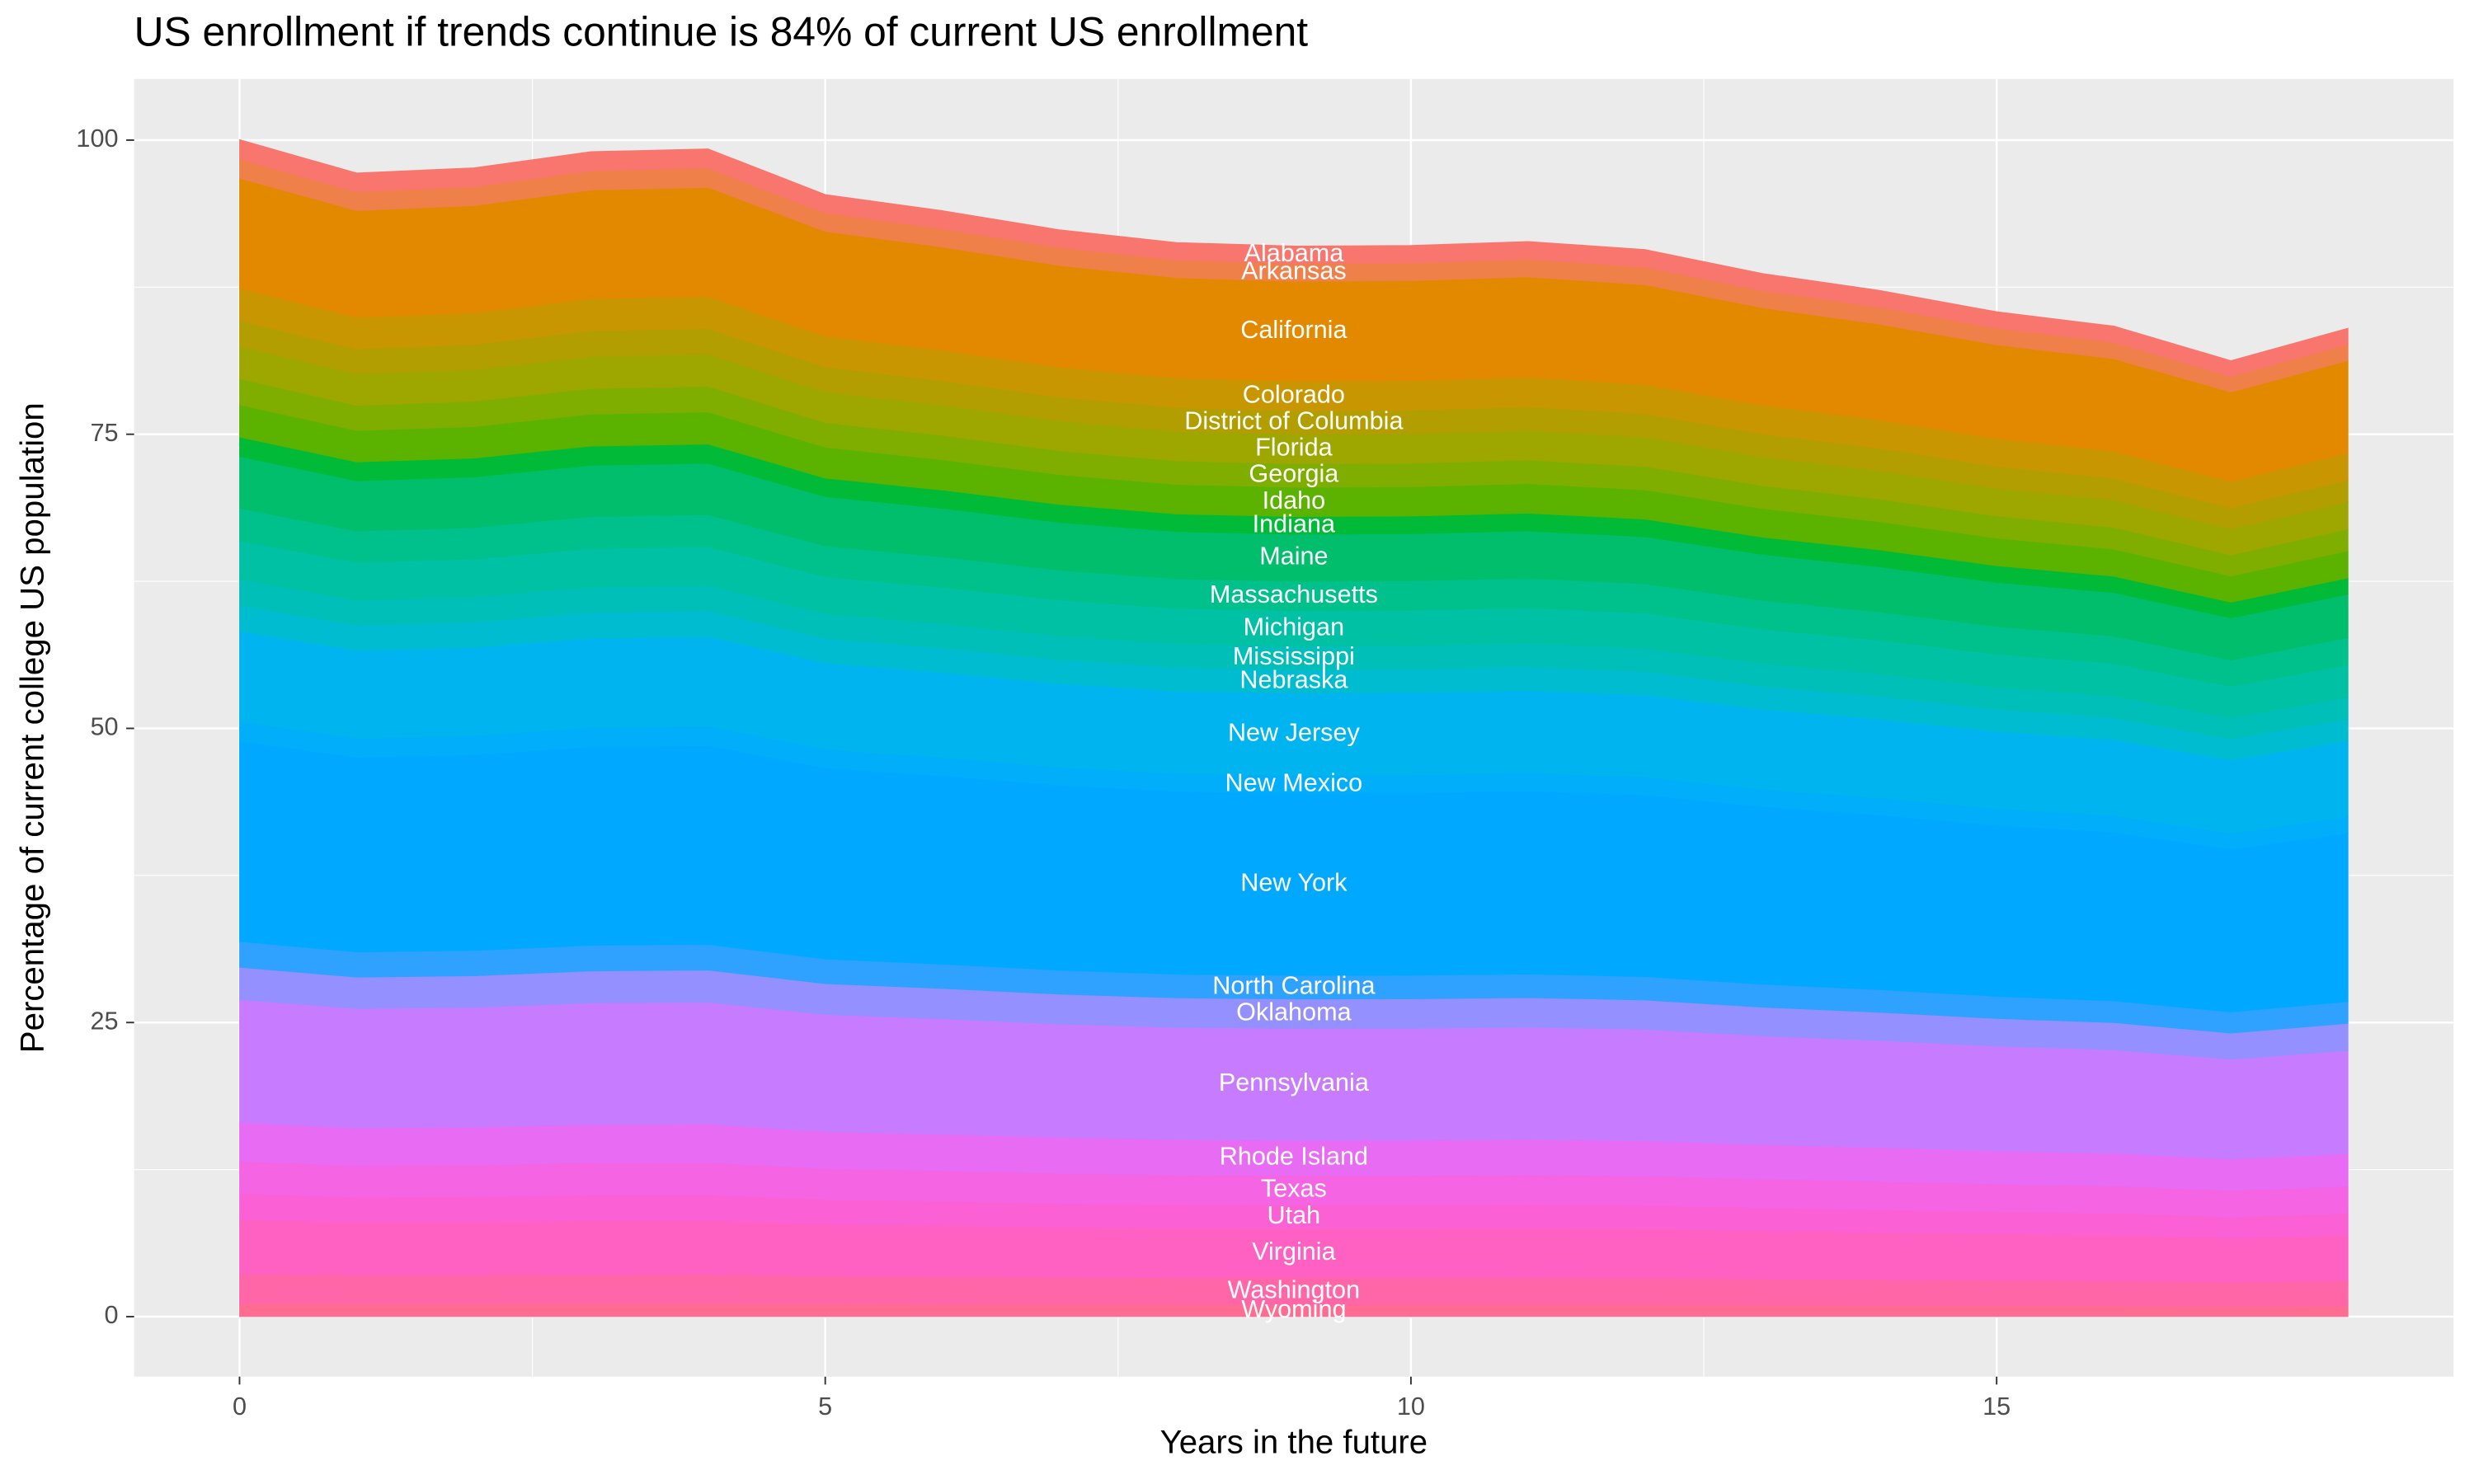  I want to click on area-label: Georgia, so click(1294, 474).